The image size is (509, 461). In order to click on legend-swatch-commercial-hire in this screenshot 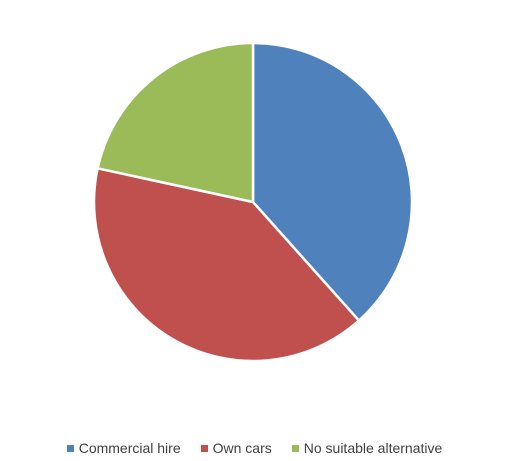, I will do `click(70, 448)`.